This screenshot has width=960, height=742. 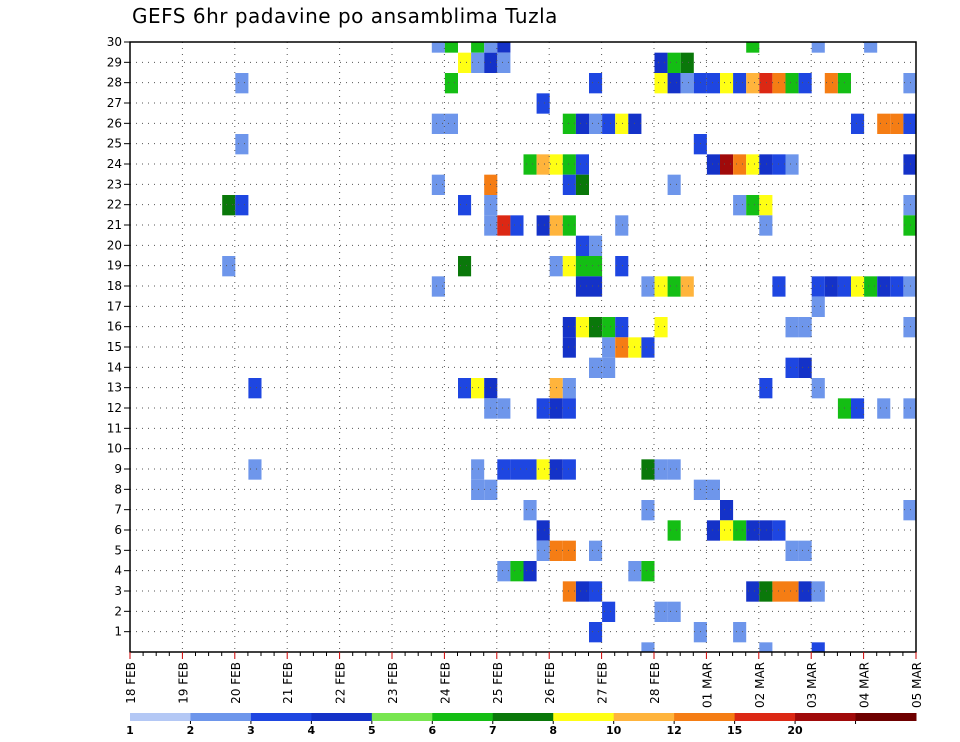 What do you see at coordinates (251, 730) in the screenshot?
I see `legend-label: 3` at bounding box center [251, 730].